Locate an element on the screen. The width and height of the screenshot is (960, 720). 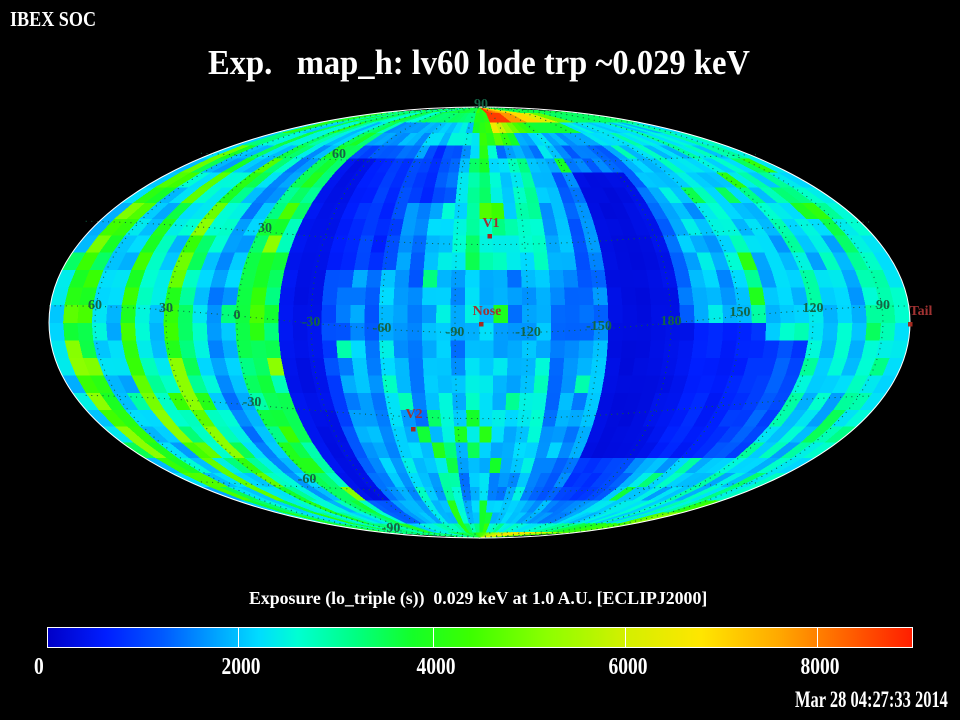
svg-text: V2 is located at coordinates (413, 414).